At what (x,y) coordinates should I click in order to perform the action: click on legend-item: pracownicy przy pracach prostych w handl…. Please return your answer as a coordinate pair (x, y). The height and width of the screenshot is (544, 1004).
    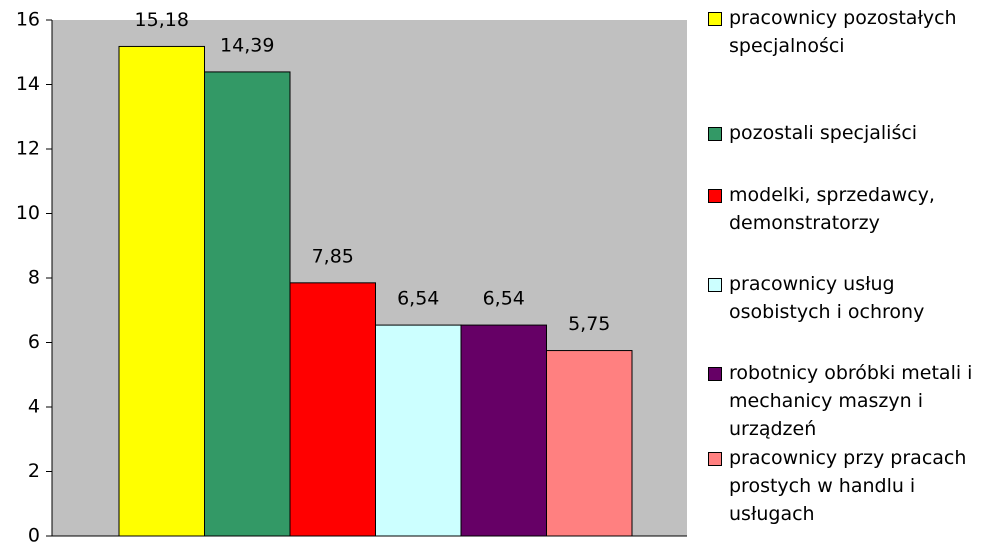
    Looking at the image, I should click on (854, 486).